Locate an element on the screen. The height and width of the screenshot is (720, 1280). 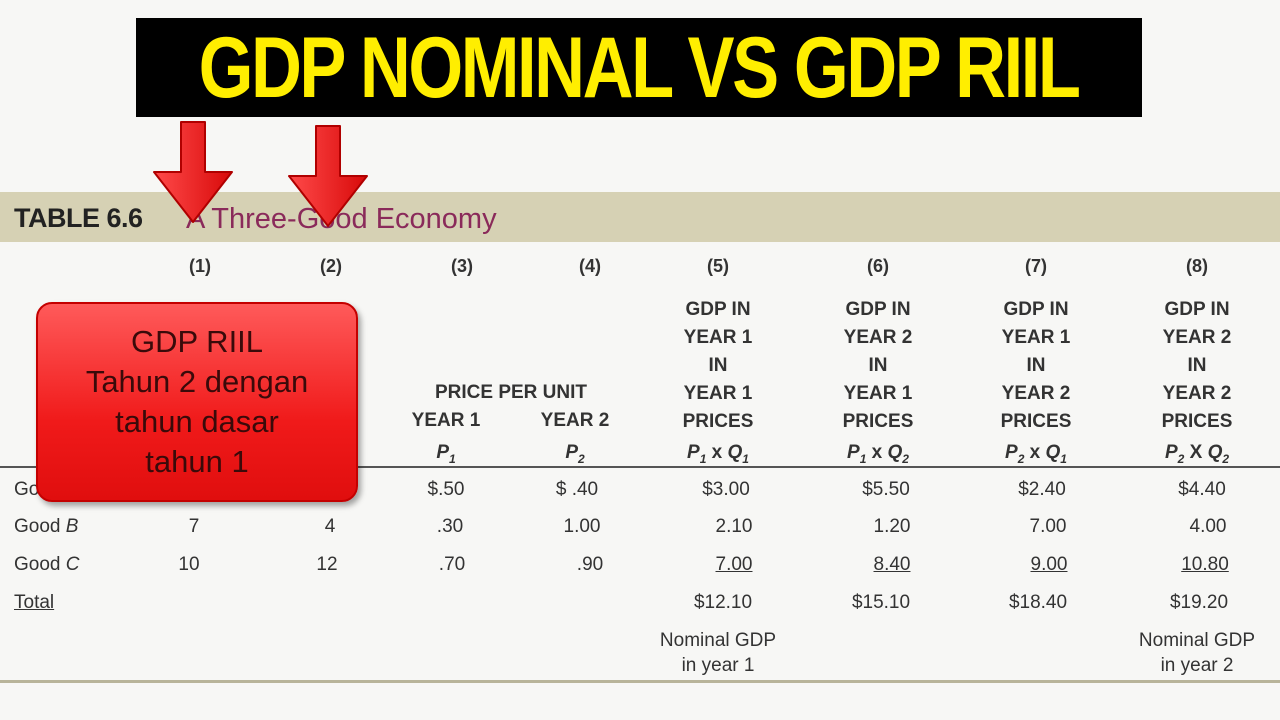
cell-total-8: $19.20 is located at coordinates (1199, 602).